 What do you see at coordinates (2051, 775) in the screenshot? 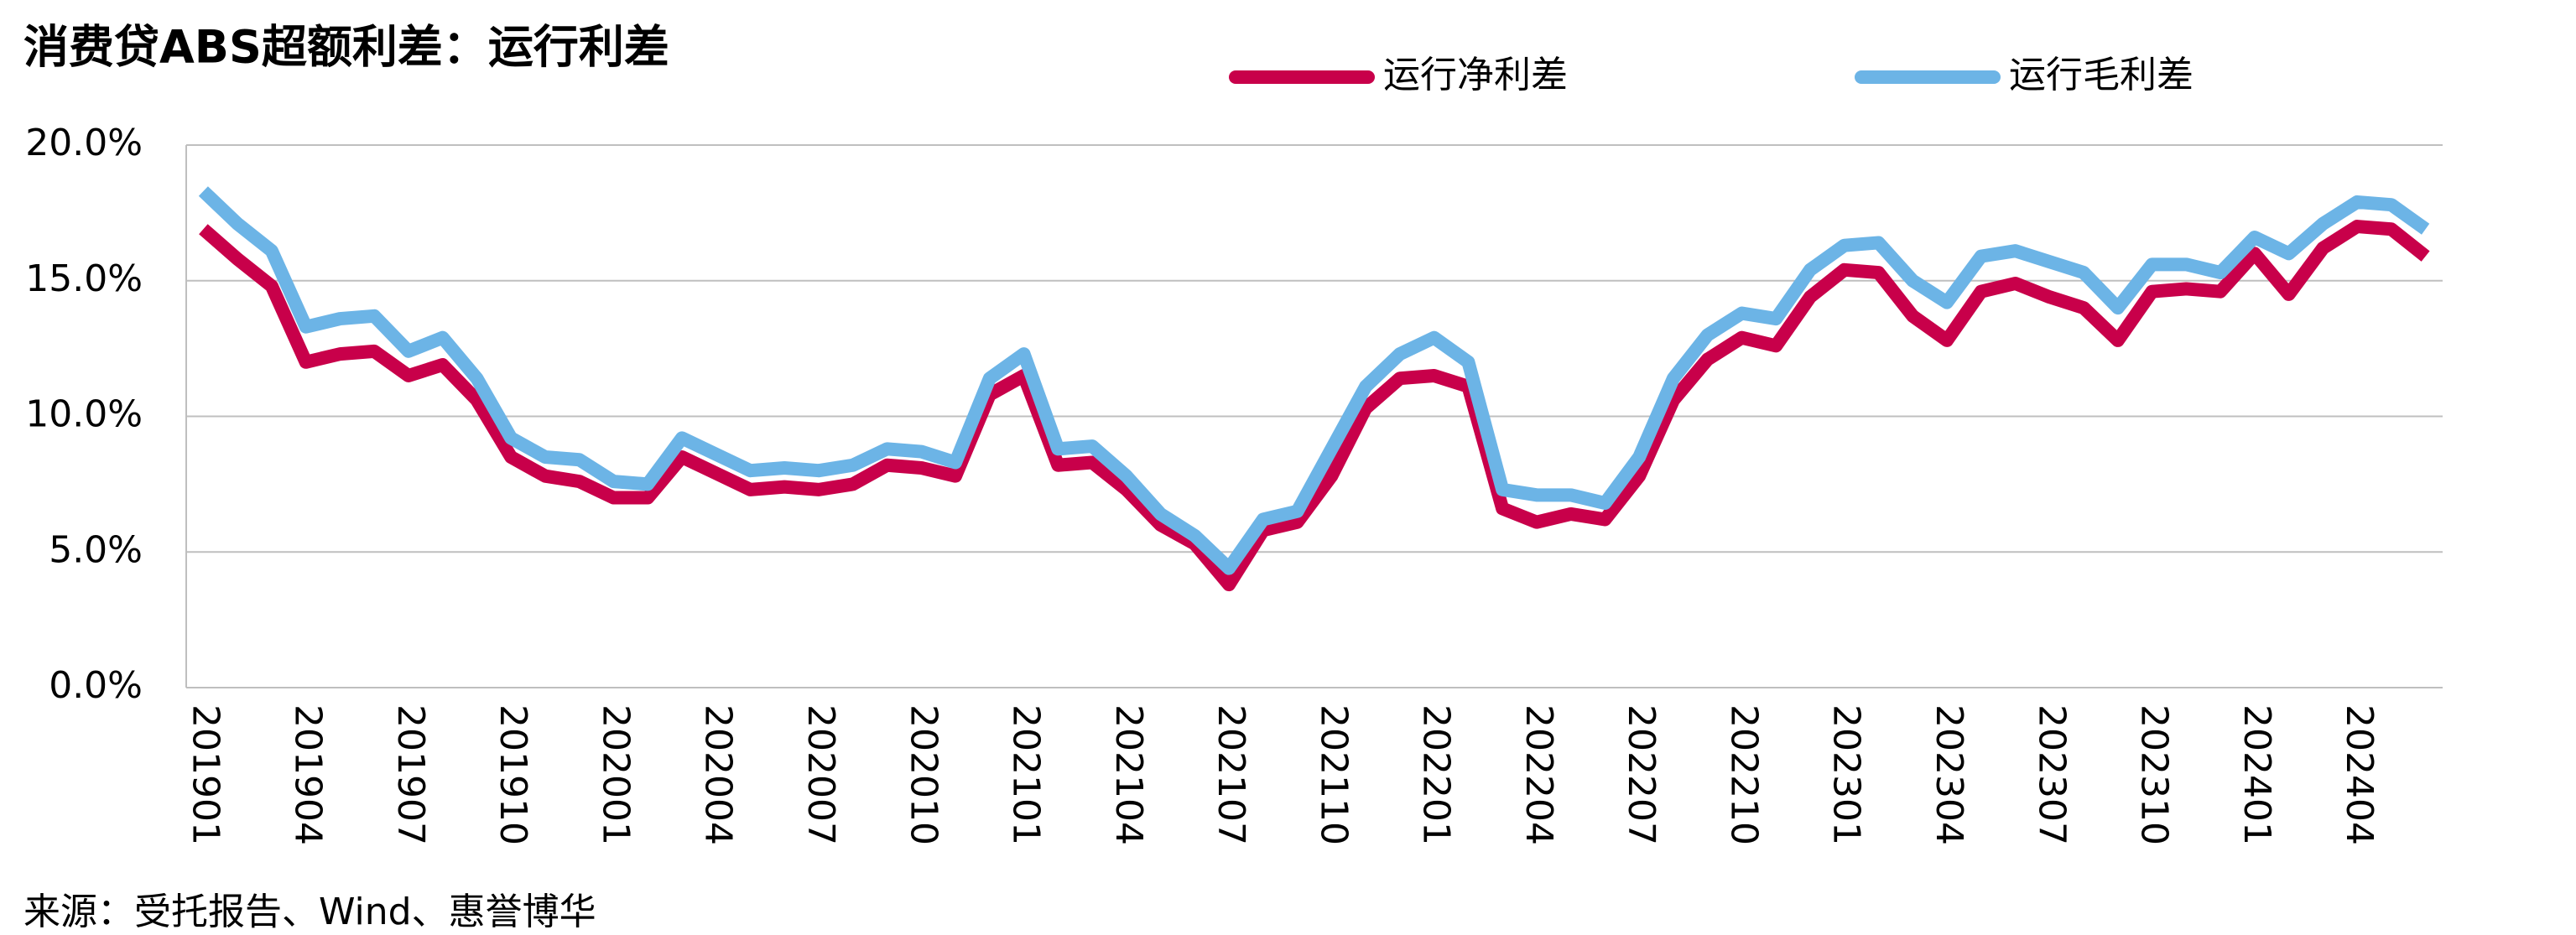
I see `x-tick-label: 202307` at bounding box center [2051, 775].